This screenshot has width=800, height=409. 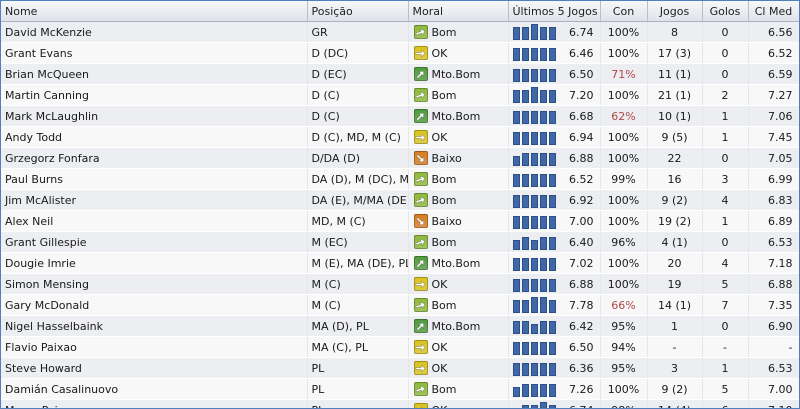 I want to click on column-header-moral: Moral, so click(x=458, y=11).